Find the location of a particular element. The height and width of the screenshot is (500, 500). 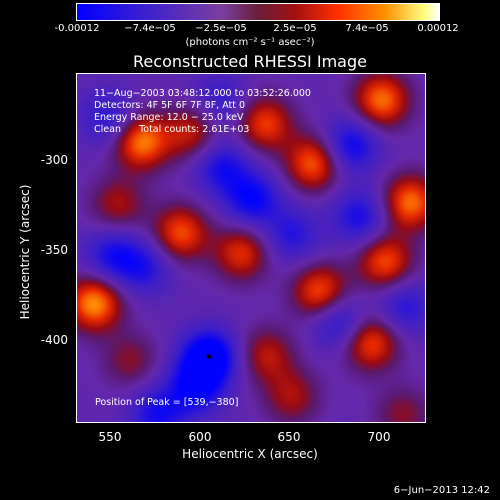

x-tick-label: 550 is located at coordinates (110, 437).